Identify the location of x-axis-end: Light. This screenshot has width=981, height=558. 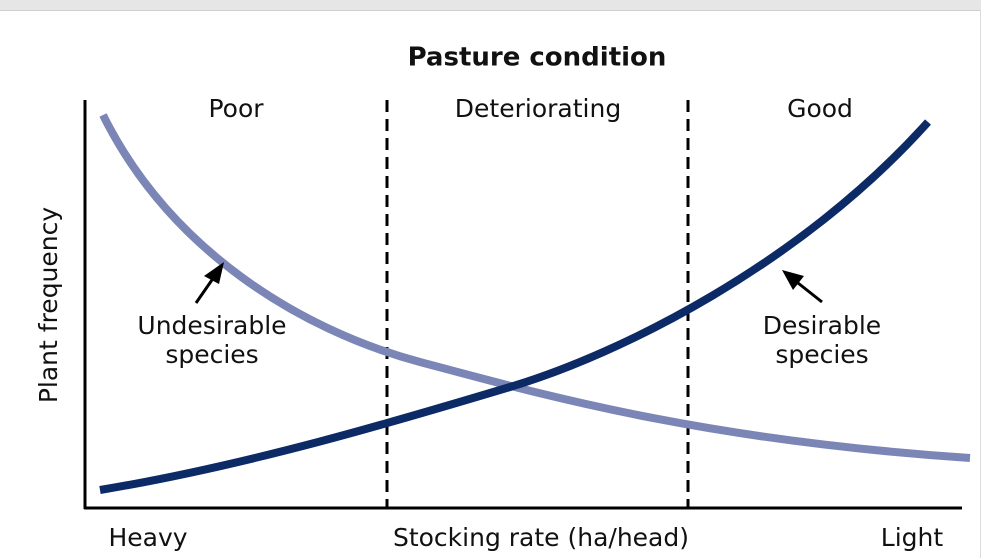
(912, 537).